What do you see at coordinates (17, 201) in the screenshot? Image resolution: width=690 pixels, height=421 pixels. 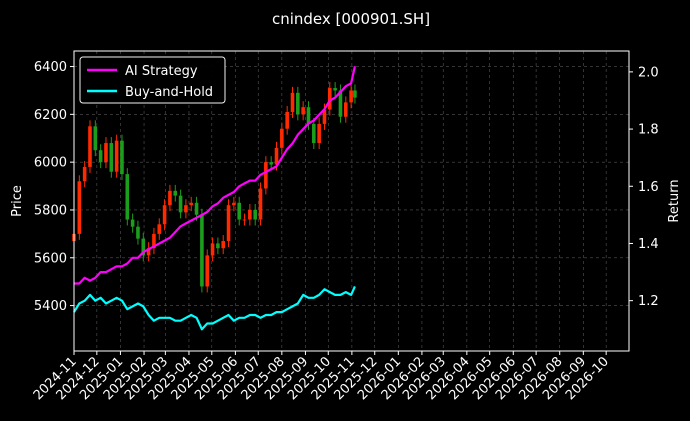 I see `y-axis-left-label: Price` at bounding box center [17, 201].